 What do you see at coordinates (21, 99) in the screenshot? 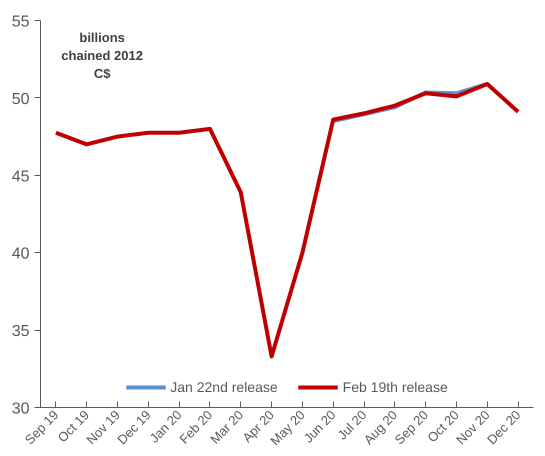
I see `y-tick-label: 50` at bounding box center [21, 99].